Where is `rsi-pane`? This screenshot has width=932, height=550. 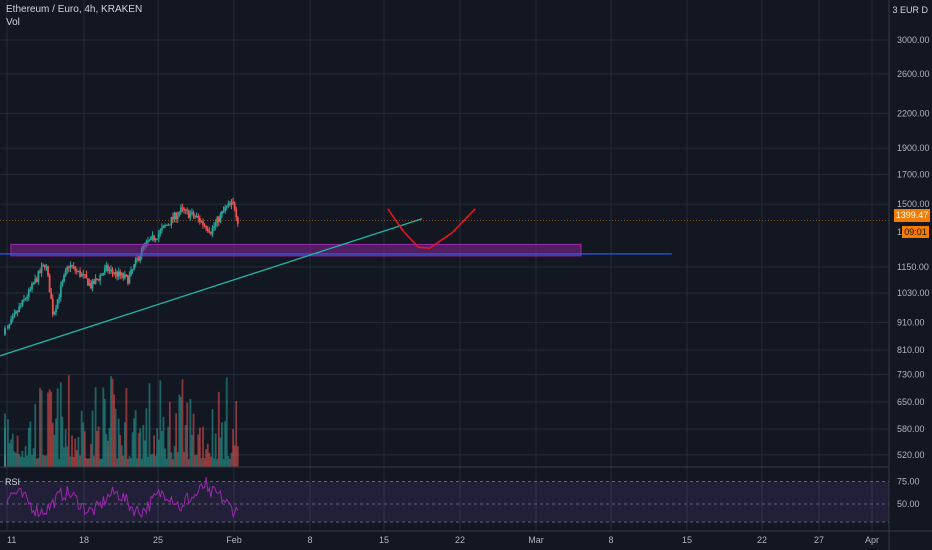 rsi-pane is located at coordinates (444, 500).